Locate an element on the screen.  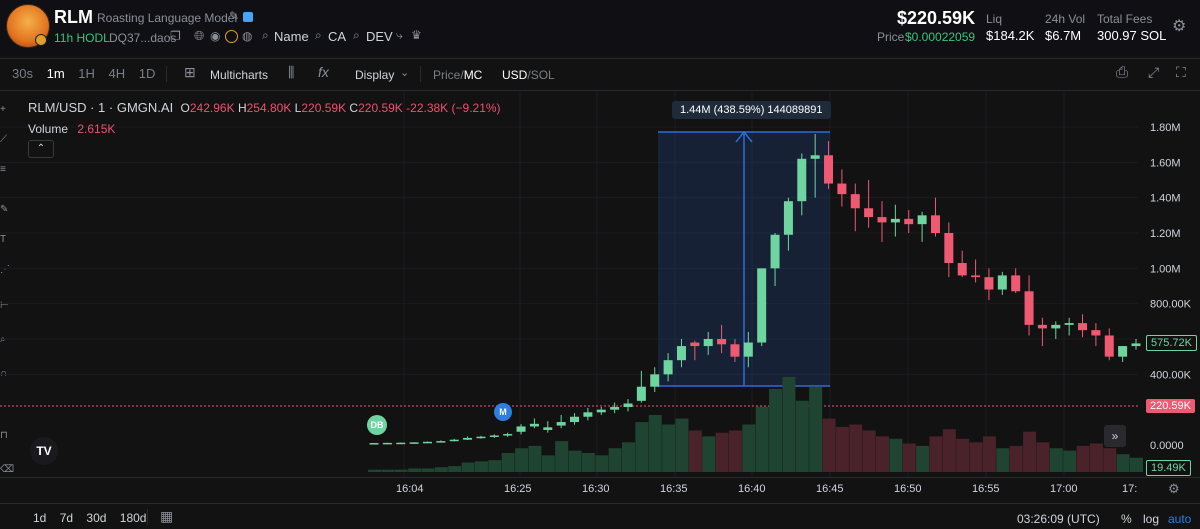
collapse-legend-button: ⌃ is located at coordinates (41, 149).